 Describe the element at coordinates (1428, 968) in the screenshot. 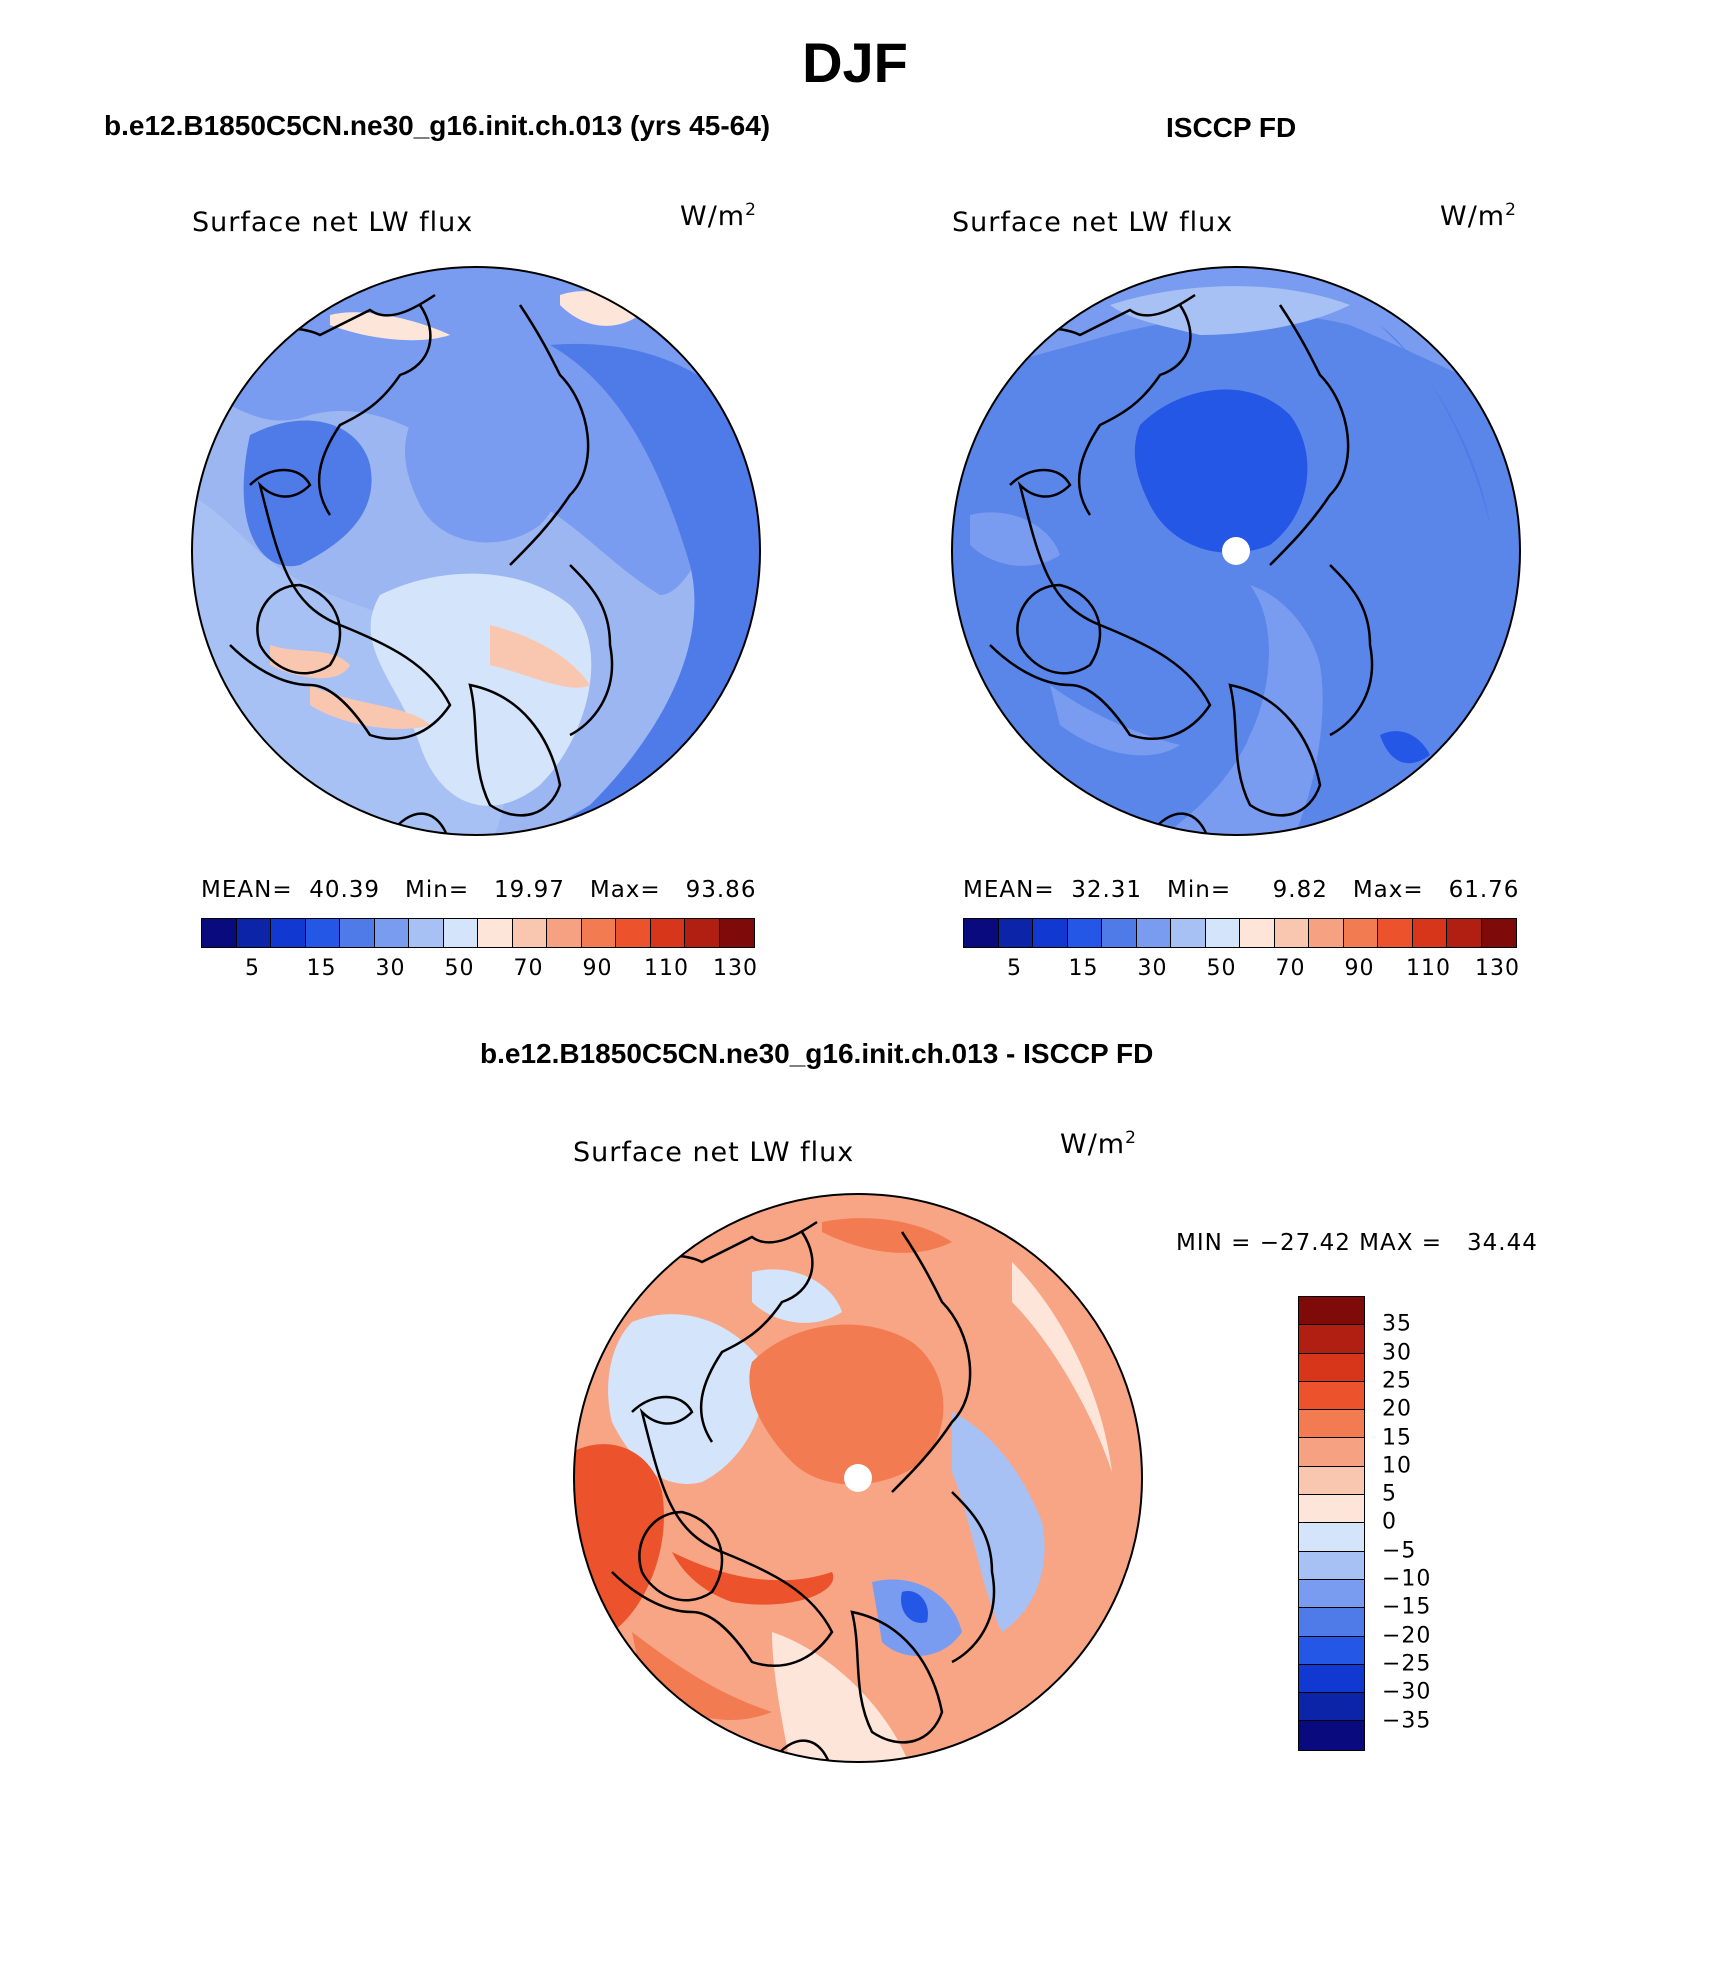

I see `colorbar-tick-label: 110` at that location.